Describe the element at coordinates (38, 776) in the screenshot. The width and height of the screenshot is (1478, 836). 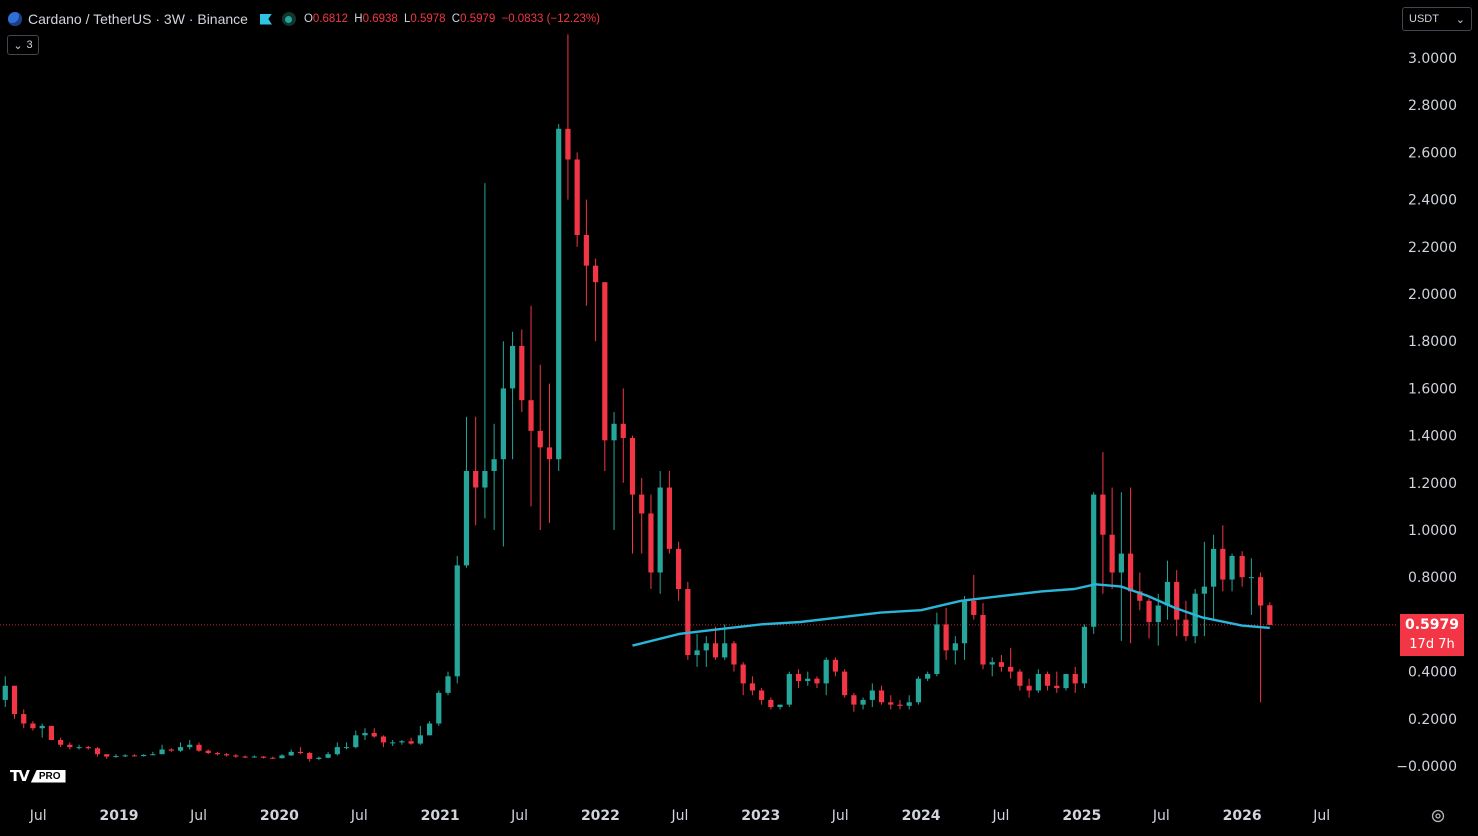
I see `tradingview-logo: TV PRO` at that location.